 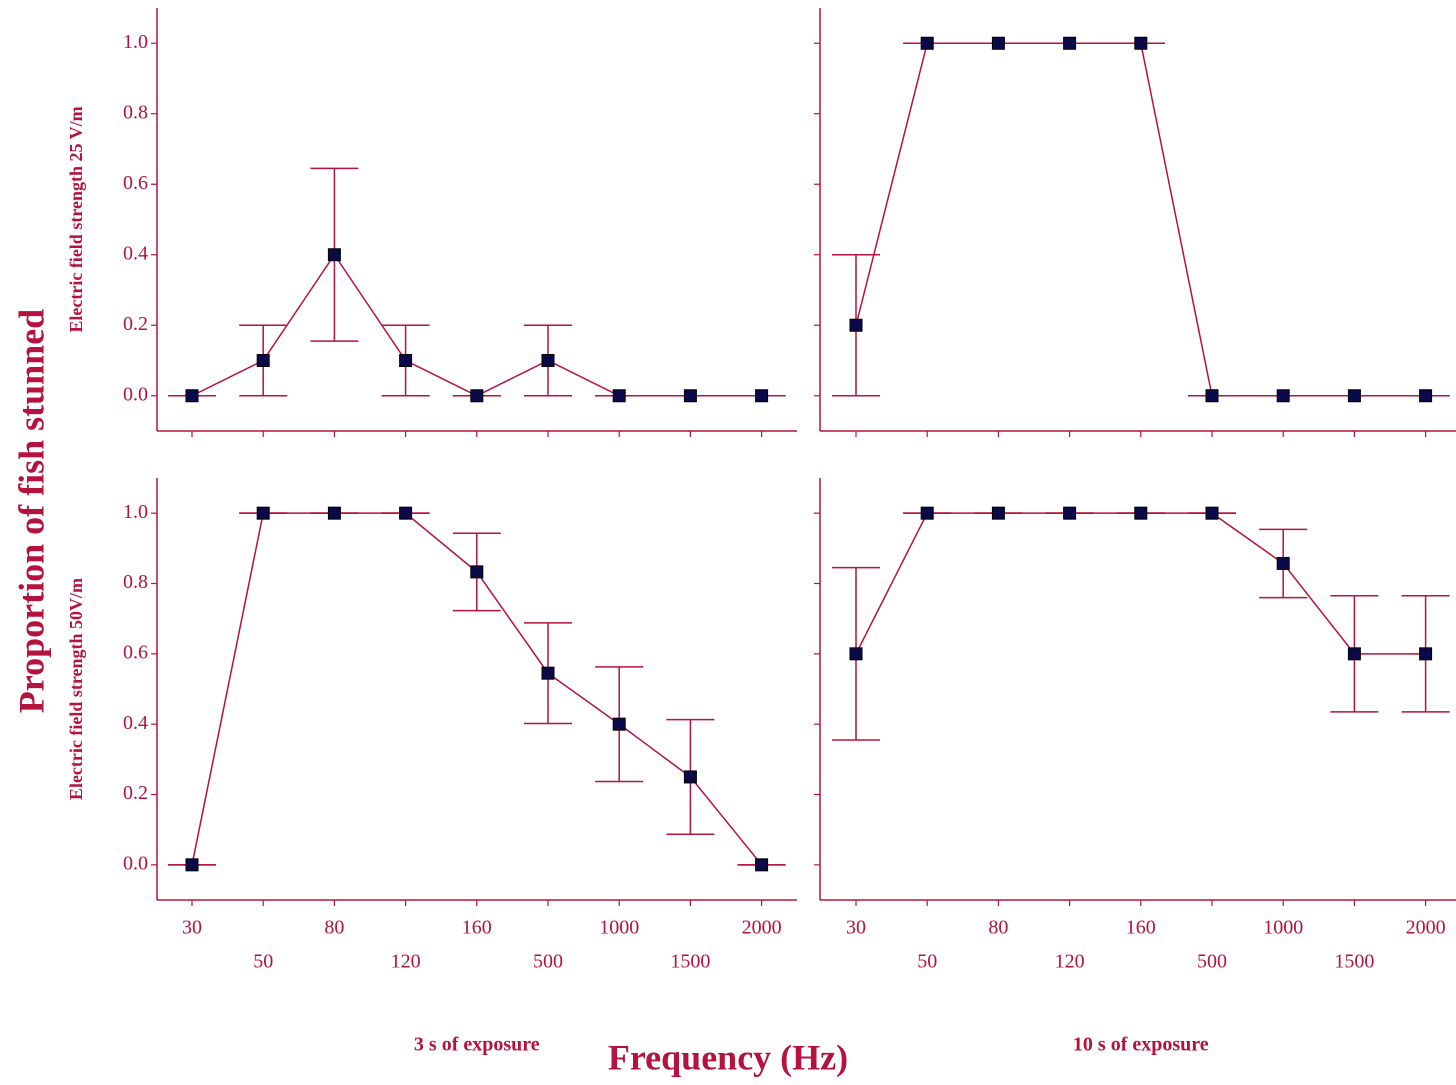 What do you see at coordinates (1141, 1045) in the screenshot?
I see `column-label: 10 s of exposure` at bounding box center [1141, 1045].